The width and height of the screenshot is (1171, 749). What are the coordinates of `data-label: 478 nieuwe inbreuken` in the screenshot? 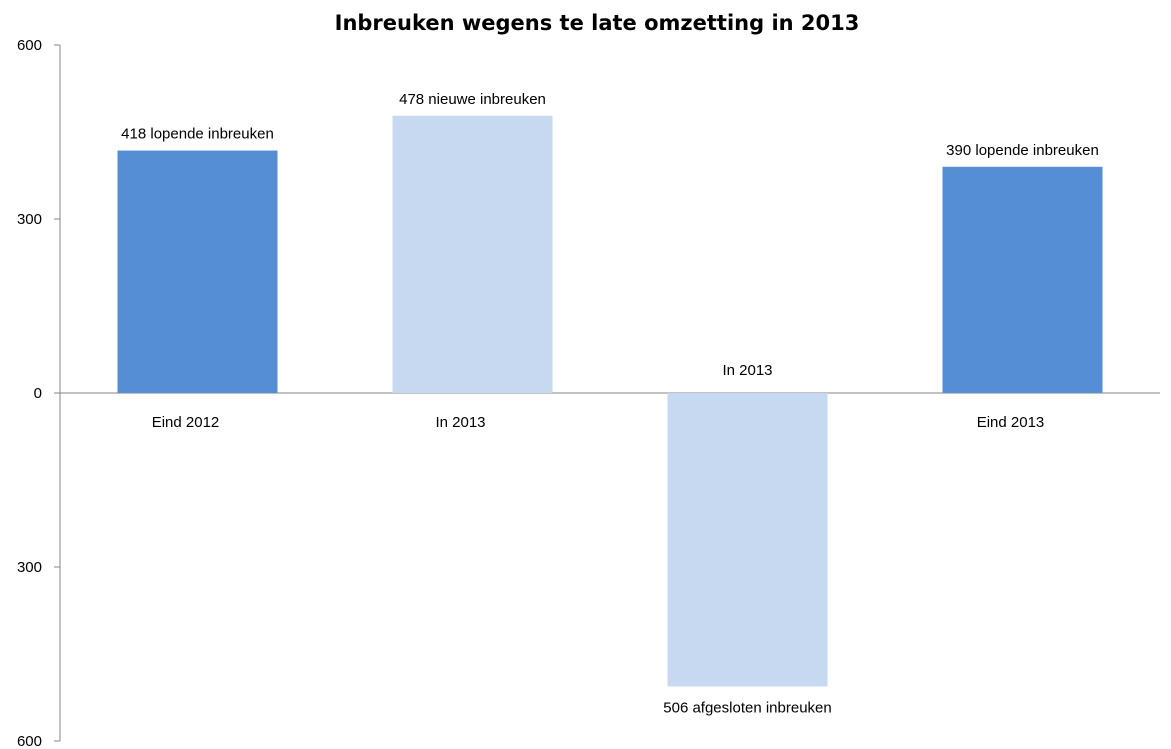 It's located at (472, 99).